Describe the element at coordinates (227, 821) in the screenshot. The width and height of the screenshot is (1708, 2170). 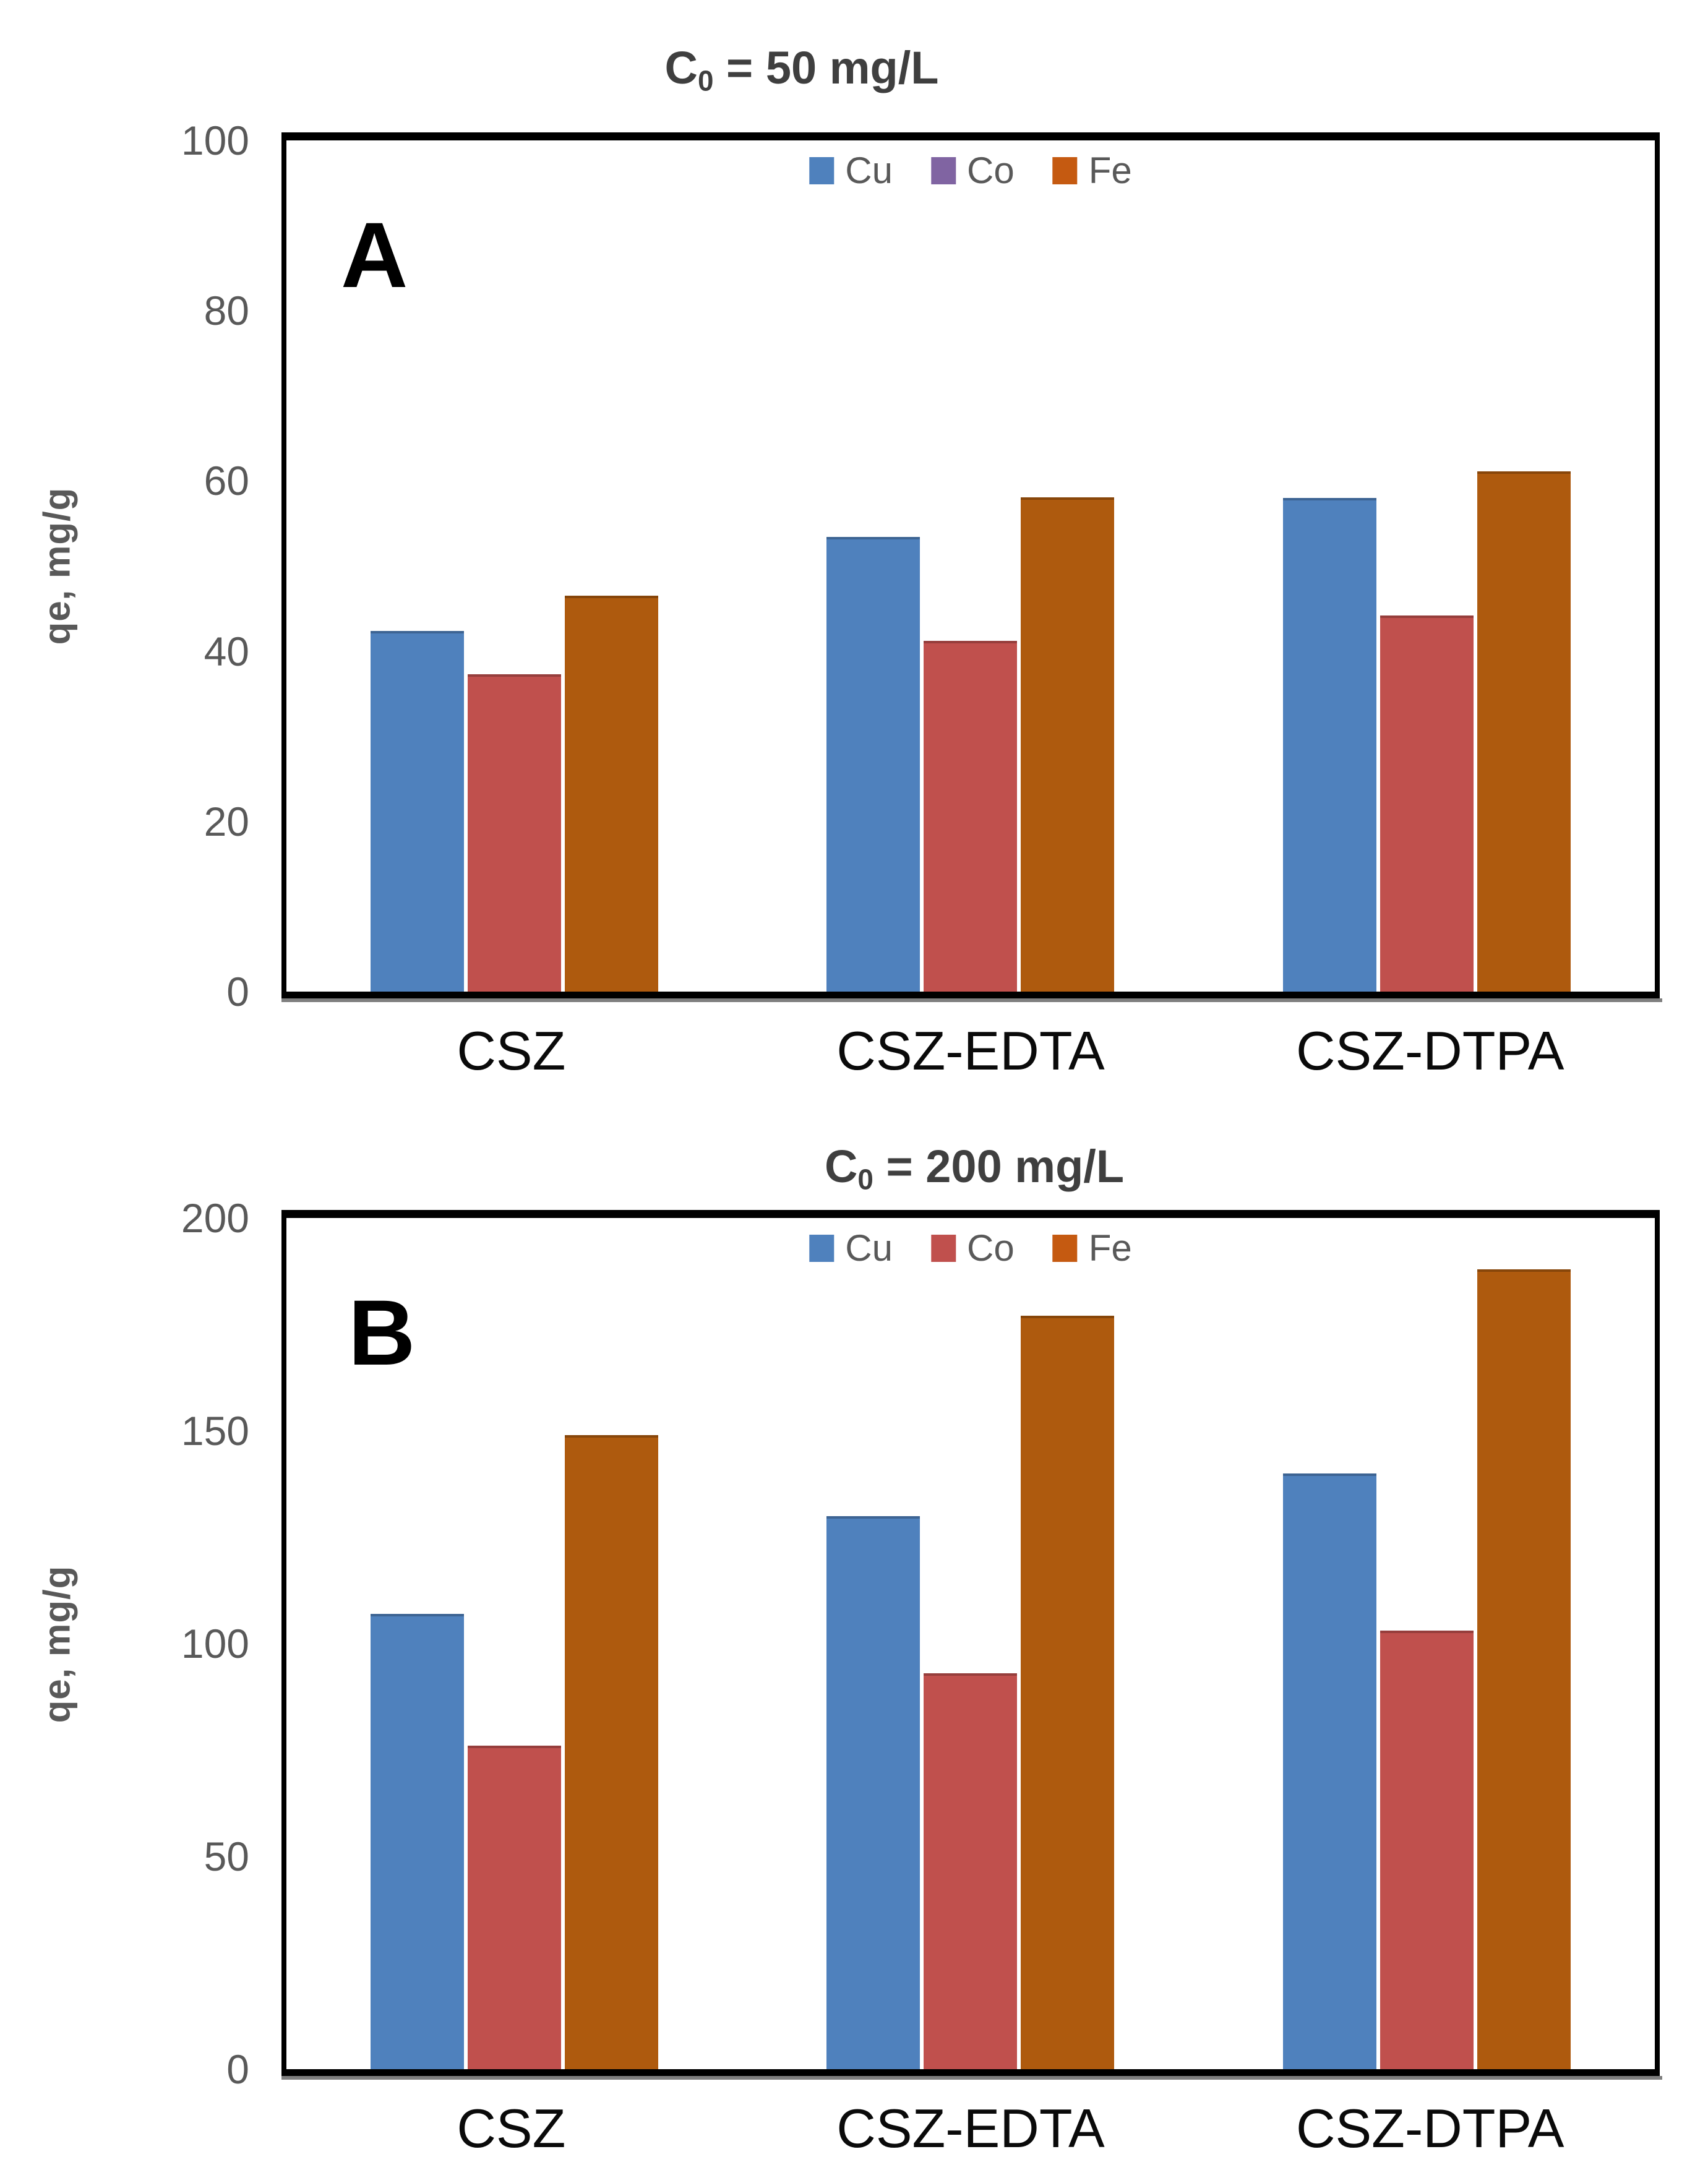
I see `y-tick-label: 20` at that location.